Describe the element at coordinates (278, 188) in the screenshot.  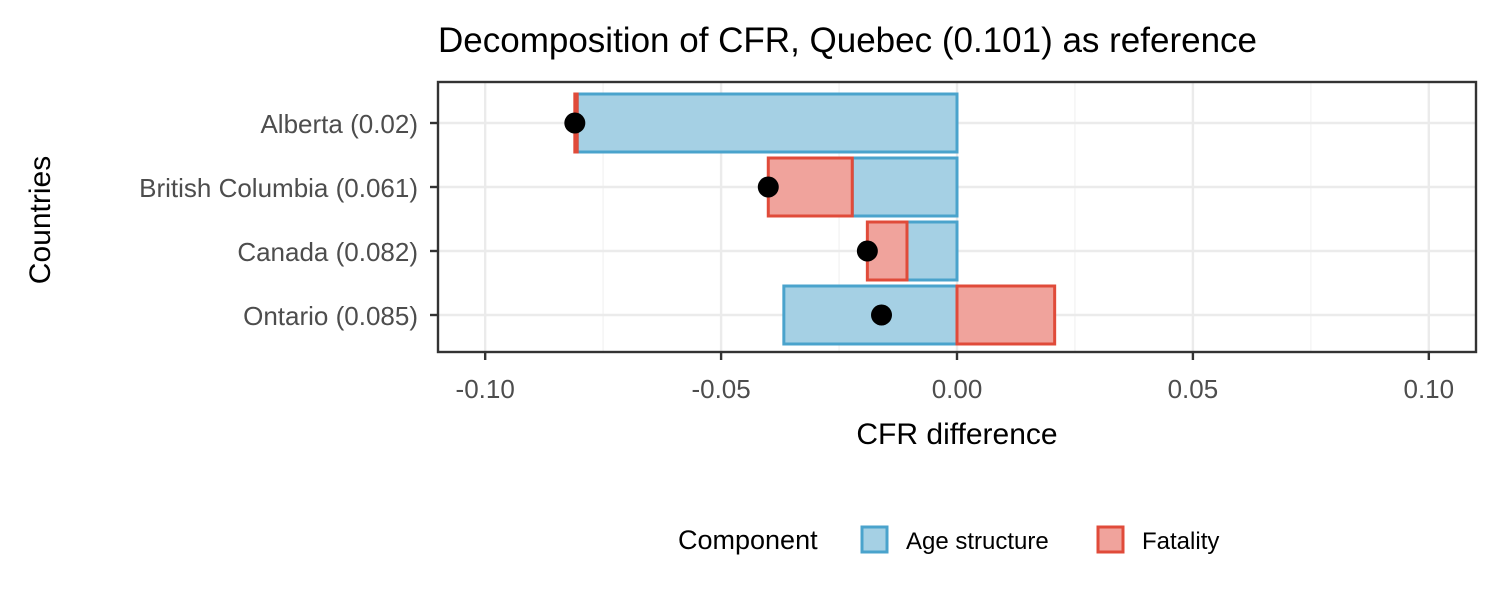
I see `y-tick-label: British Columbia (0.061)` at that location.